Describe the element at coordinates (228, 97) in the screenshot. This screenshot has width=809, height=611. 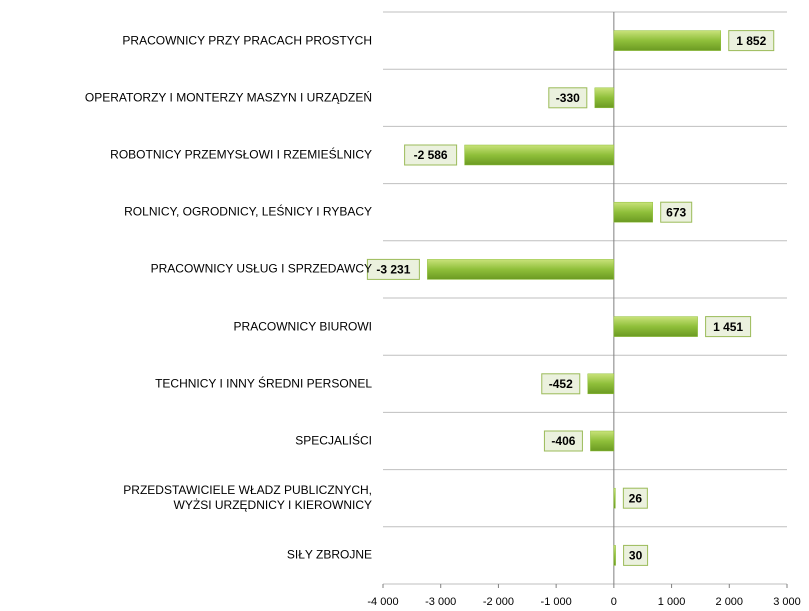
I see `category-label: OPERATORZY I MONTERZY MASZYN I URZĄDZEŃ` at that location.